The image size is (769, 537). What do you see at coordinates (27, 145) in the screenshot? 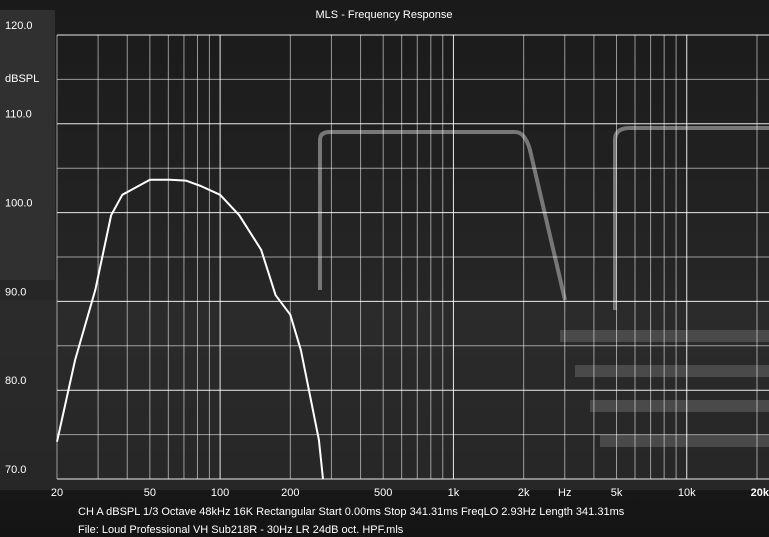
I see `background-speaker` at bounding box center [27, 145].